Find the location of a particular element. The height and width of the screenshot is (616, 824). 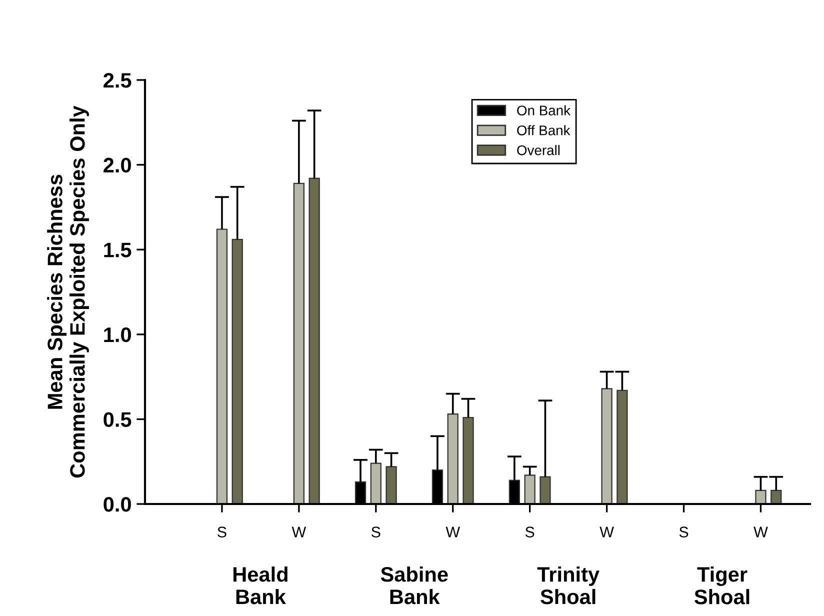

text: Trinity Shoal is located at coordinates (568, 585).